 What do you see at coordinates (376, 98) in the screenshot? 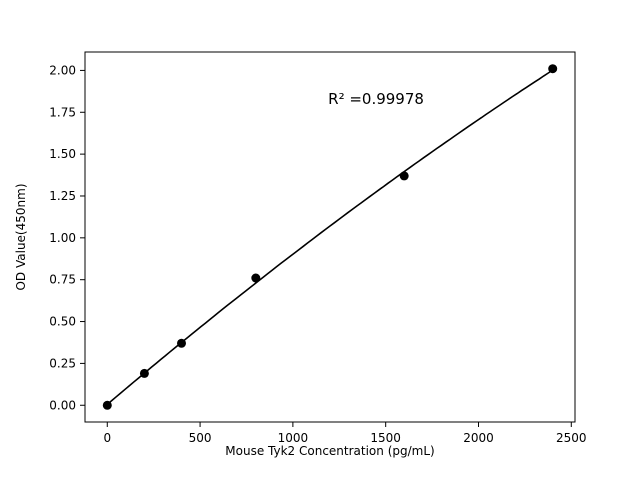
I see `r-squared-annotation: R² =0.99978` at bounding box center [376, 98].